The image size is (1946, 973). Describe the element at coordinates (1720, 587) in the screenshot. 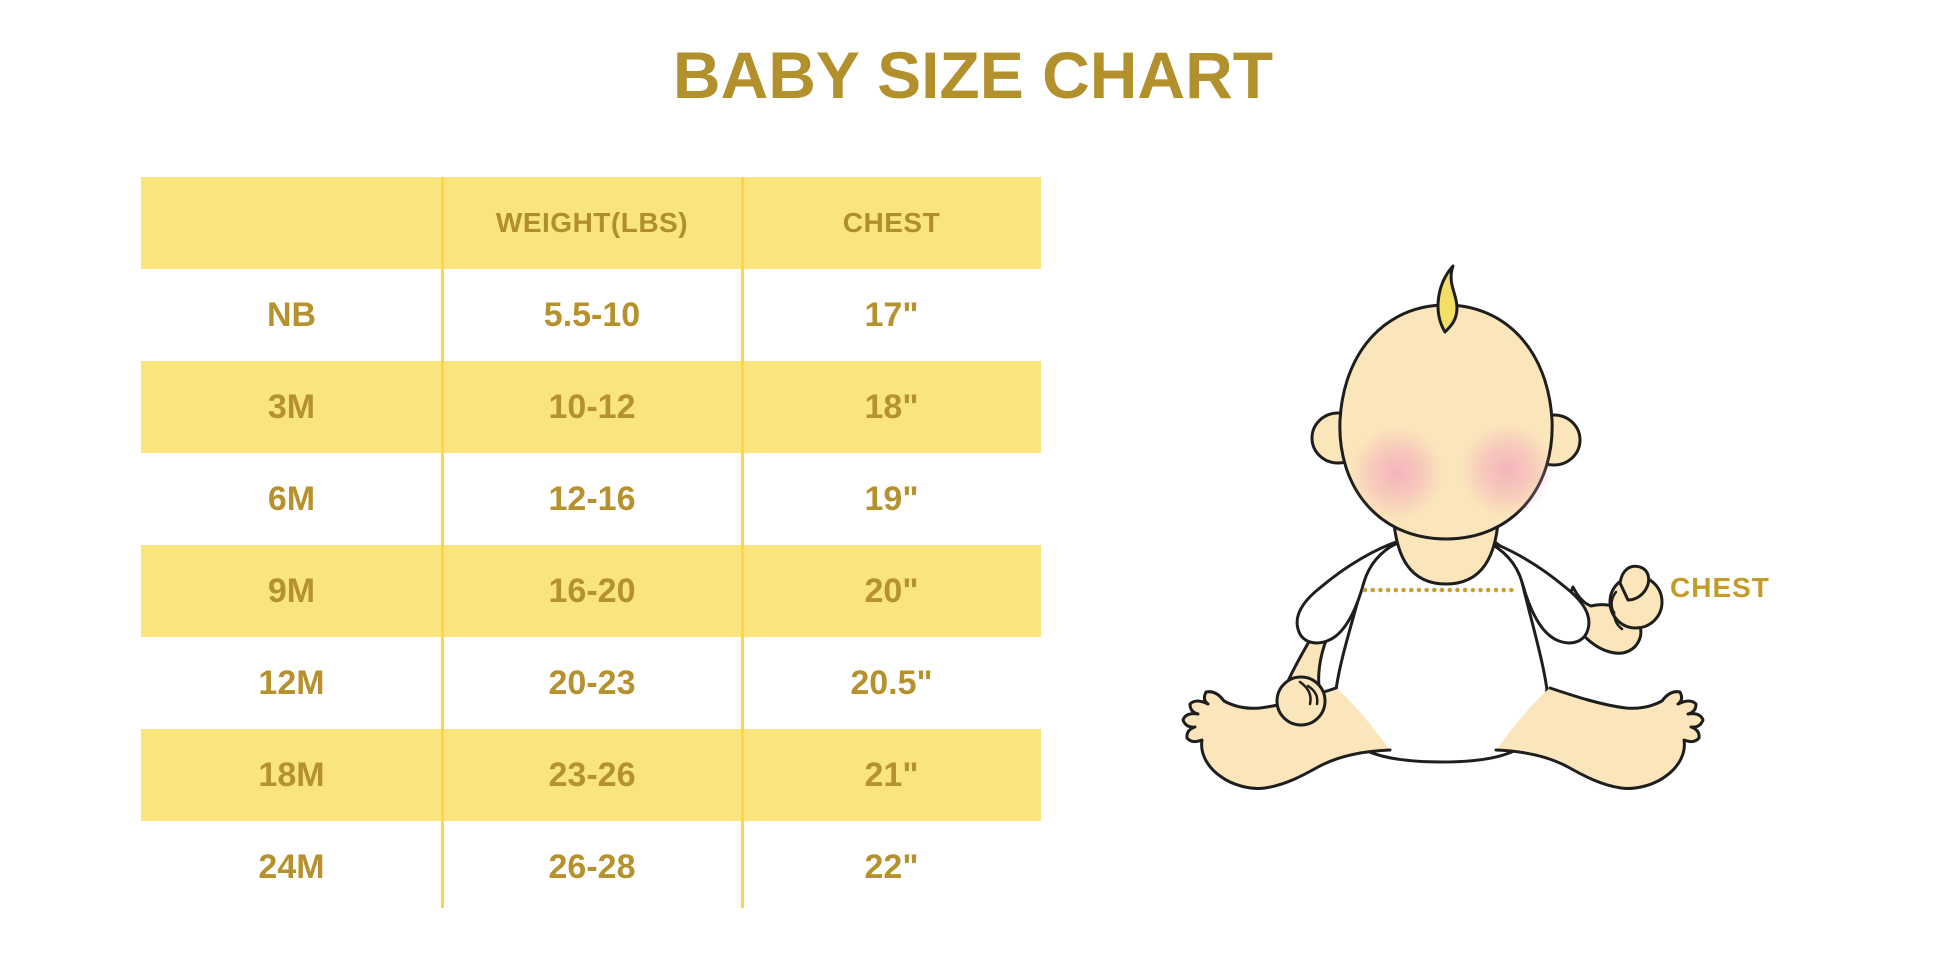

I see `chest-measurement-label: CHEST` at that location.